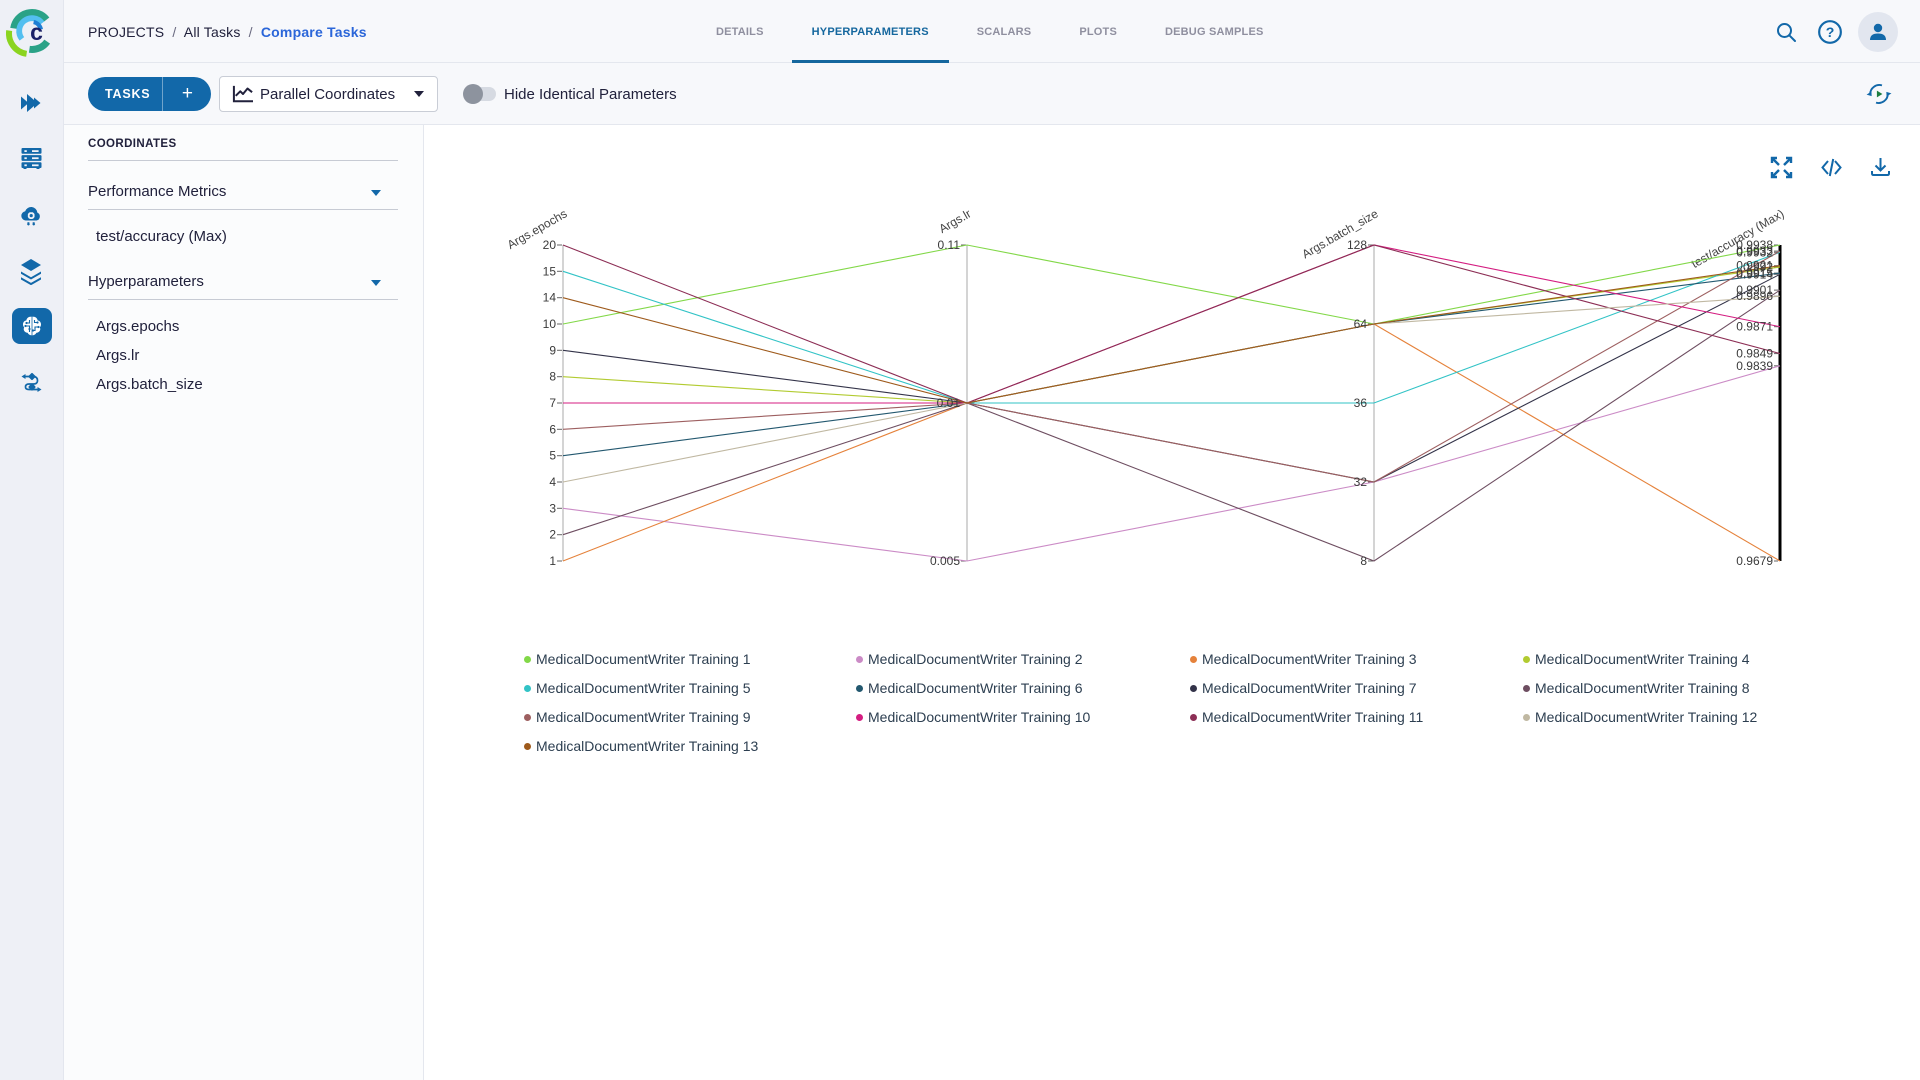  What do you see at coordinates (945, 561) in the screenshot?
I see `svg-text: 0.005` at bounding box center [945, 561].